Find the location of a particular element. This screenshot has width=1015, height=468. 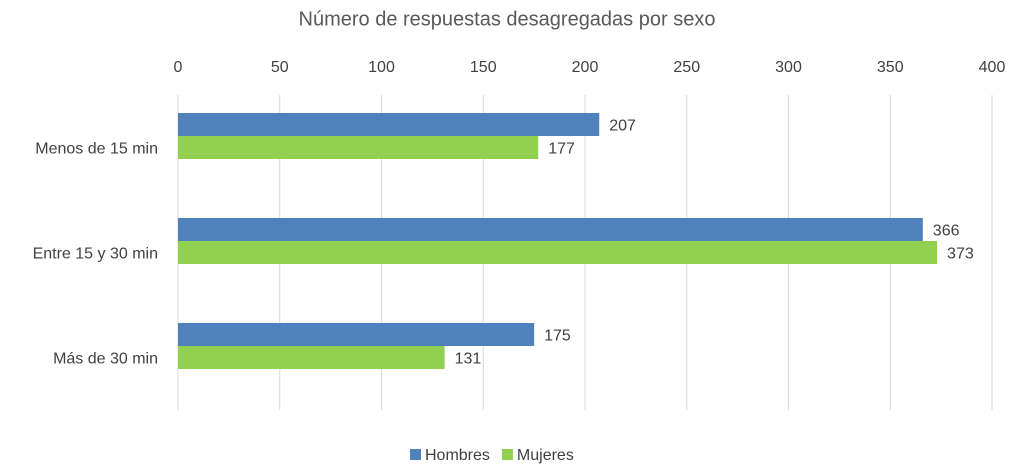

x-tick-label: 150 is located at coordinates (483, 67).